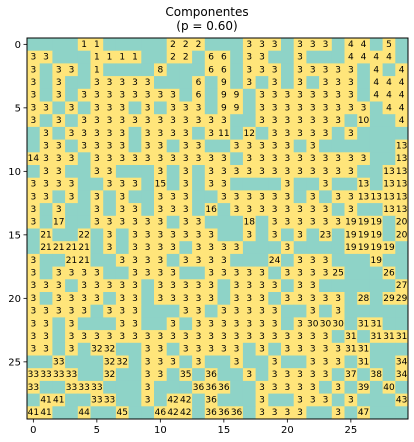  What do you see at coordinates (211, 70) in the screenshot?
I see `cell-component-label: 6` at bounding box center [211, 70].